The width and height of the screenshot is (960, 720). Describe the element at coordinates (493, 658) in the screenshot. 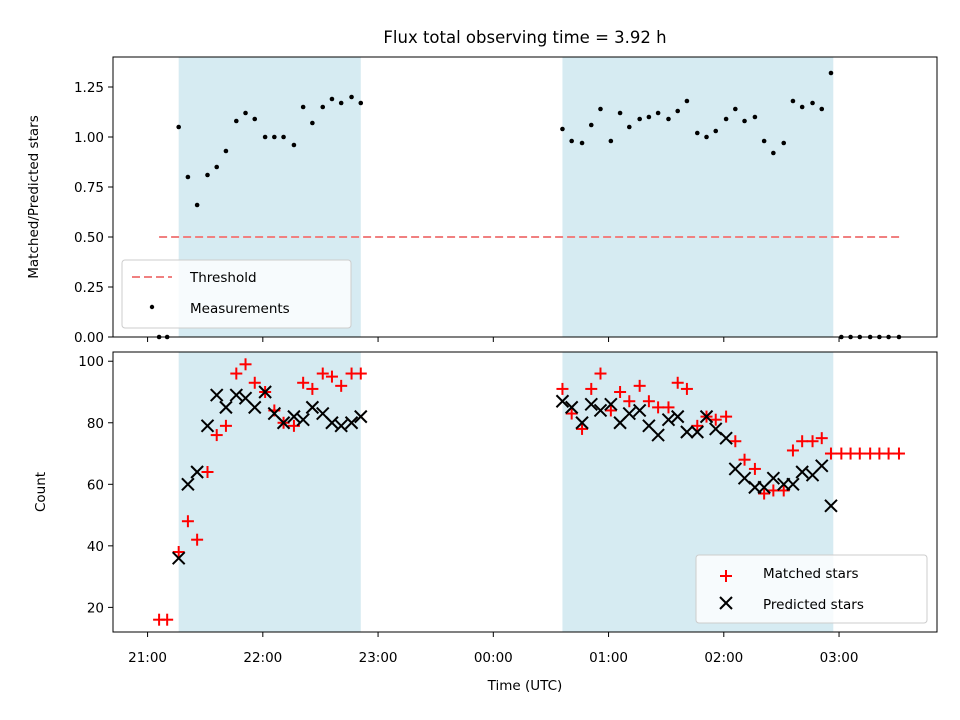

I see `x-tick-label: 00:00` at that location.